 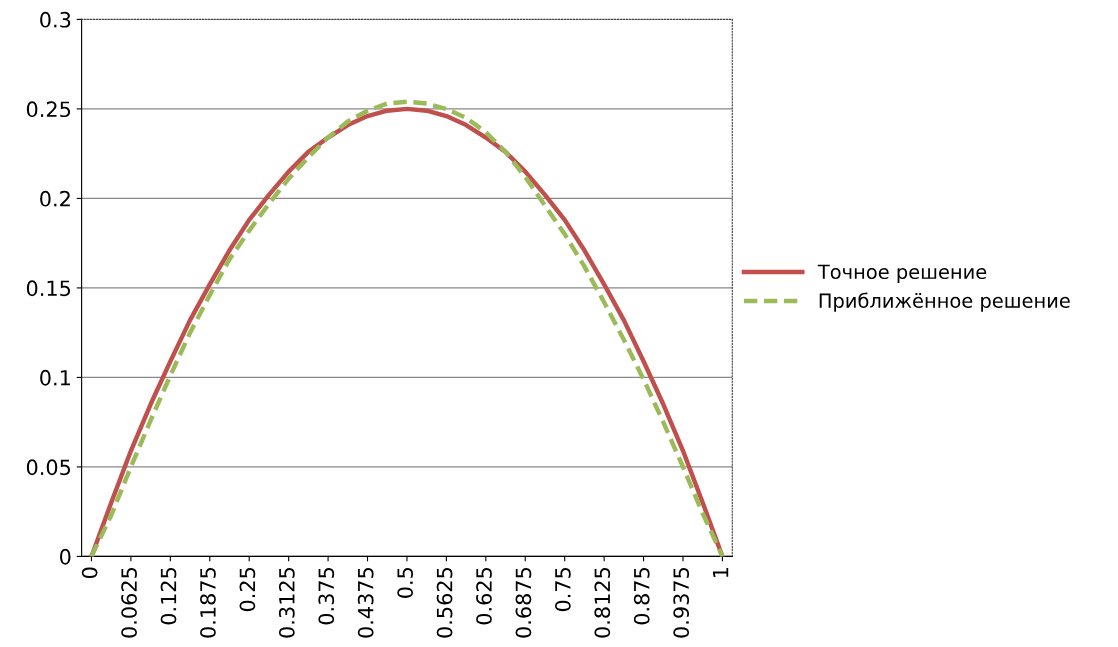 I want to click on x-tick-label: 0.9375, so click(x=681, y=602).